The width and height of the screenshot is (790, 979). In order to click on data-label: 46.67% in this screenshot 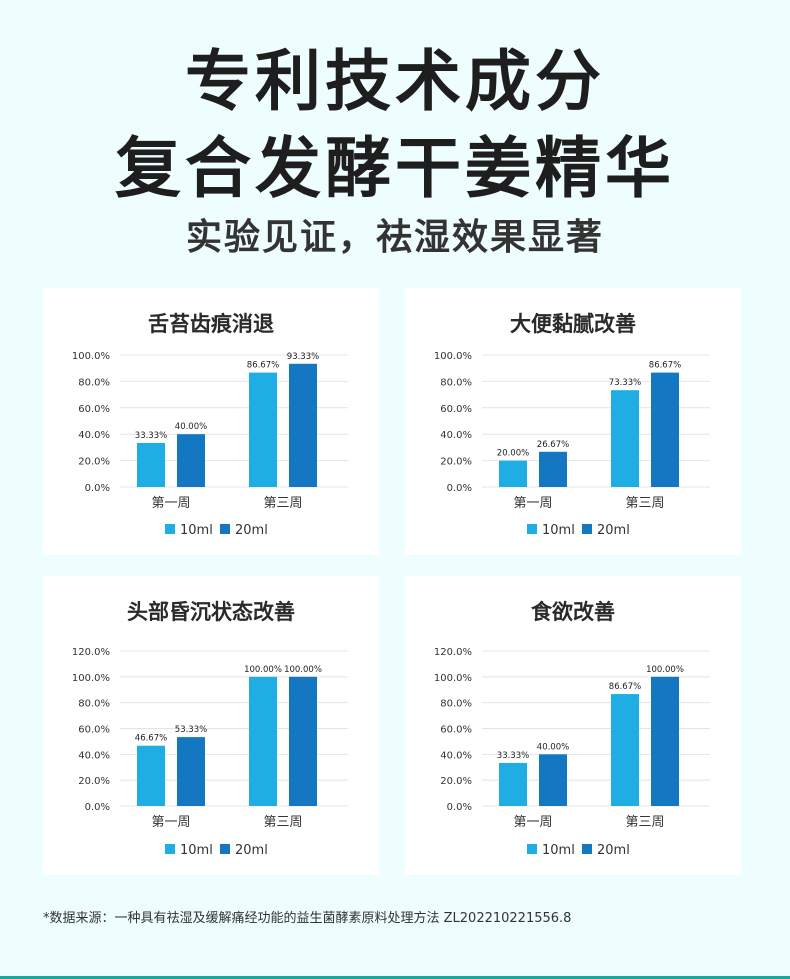, I will do `click(151, 739)`.